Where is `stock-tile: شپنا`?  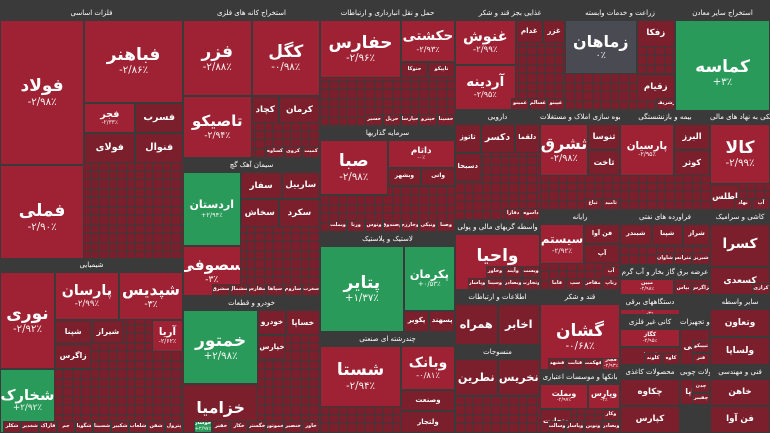 stock-tile: شپنا is located at coordinates (73, 332).